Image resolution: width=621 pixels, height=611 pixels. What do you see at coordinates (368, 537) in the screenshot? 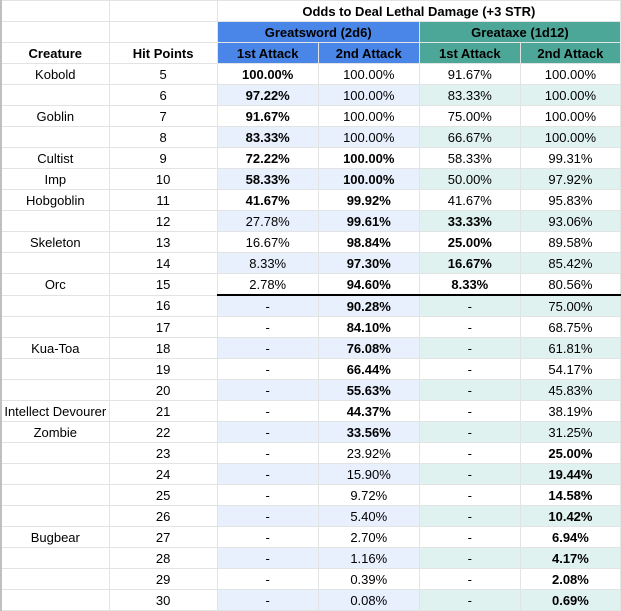
I see `greatsword-2nd-cell: 2.70%` at bounding box center [368, 537].